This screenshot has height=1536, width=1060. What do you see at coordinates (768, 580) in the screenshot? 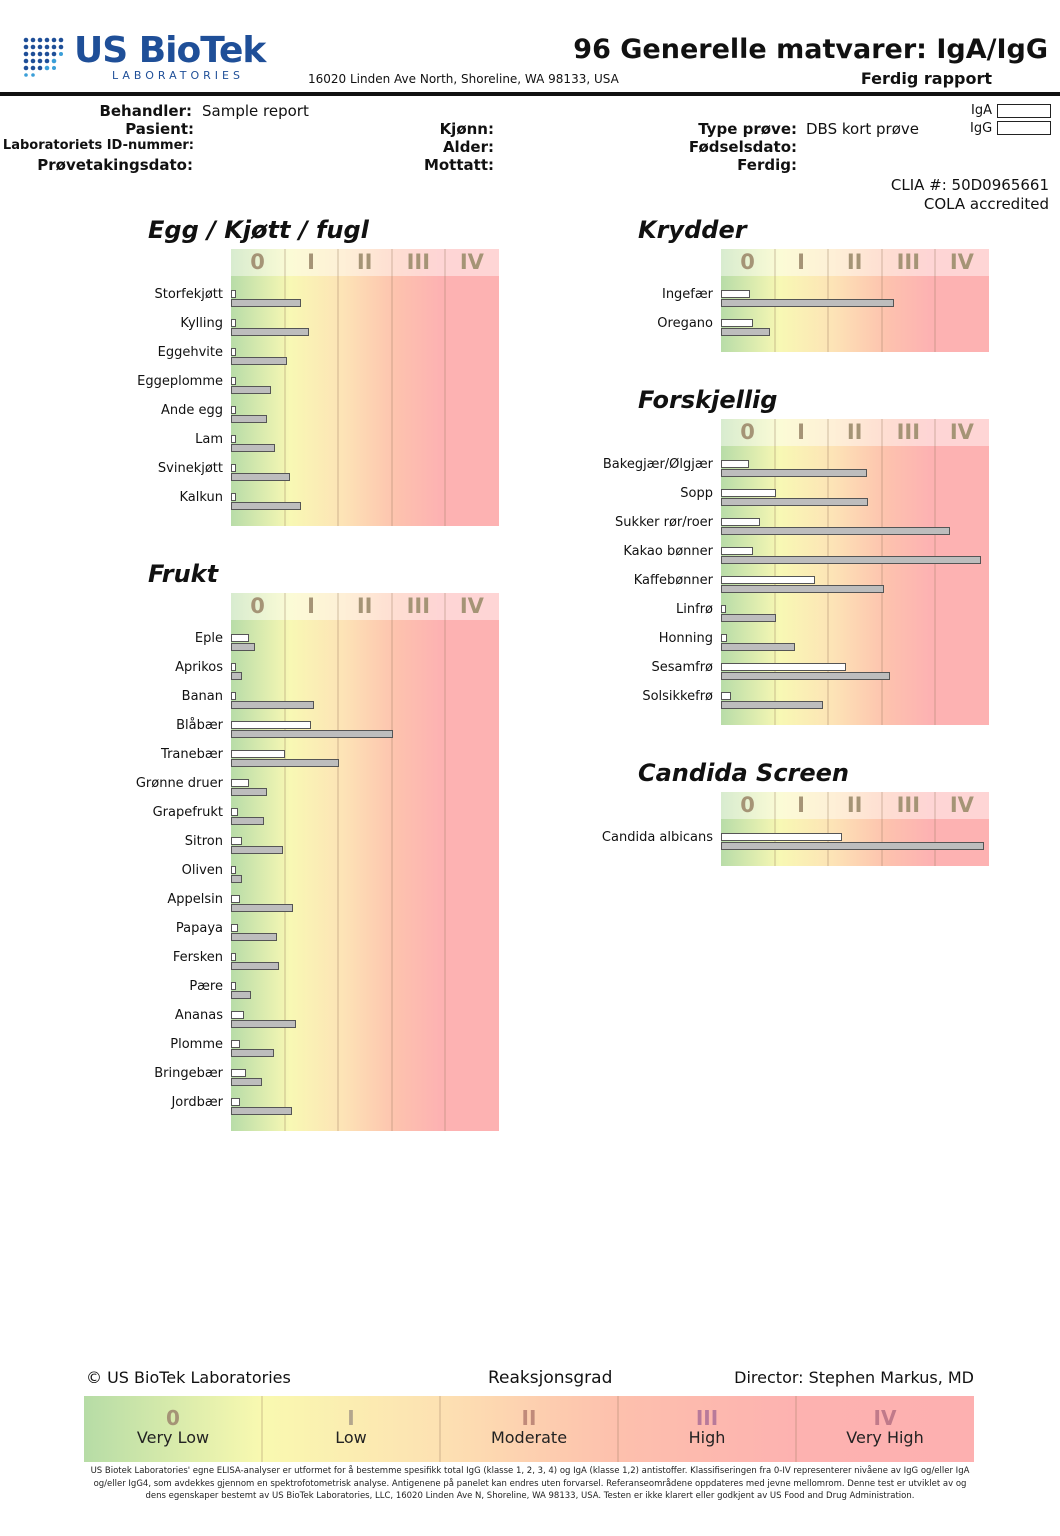
I see `iga-bar-kaffeb-nner` at bounding box center [768, 580].